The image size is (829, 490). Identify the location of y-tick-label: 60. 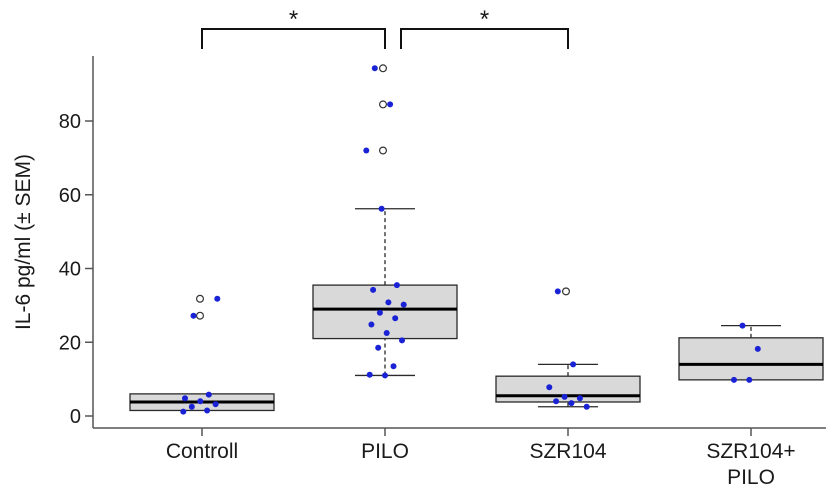
(70, 196).